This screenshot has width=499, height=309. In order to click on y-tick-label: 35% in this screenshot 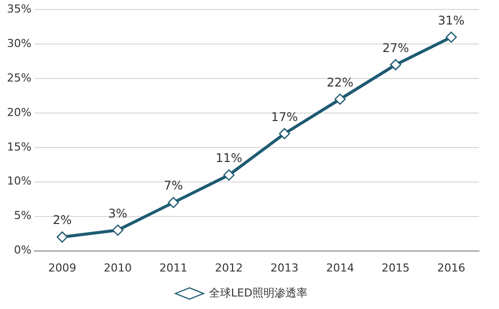, I will do `click(19, 9)`.